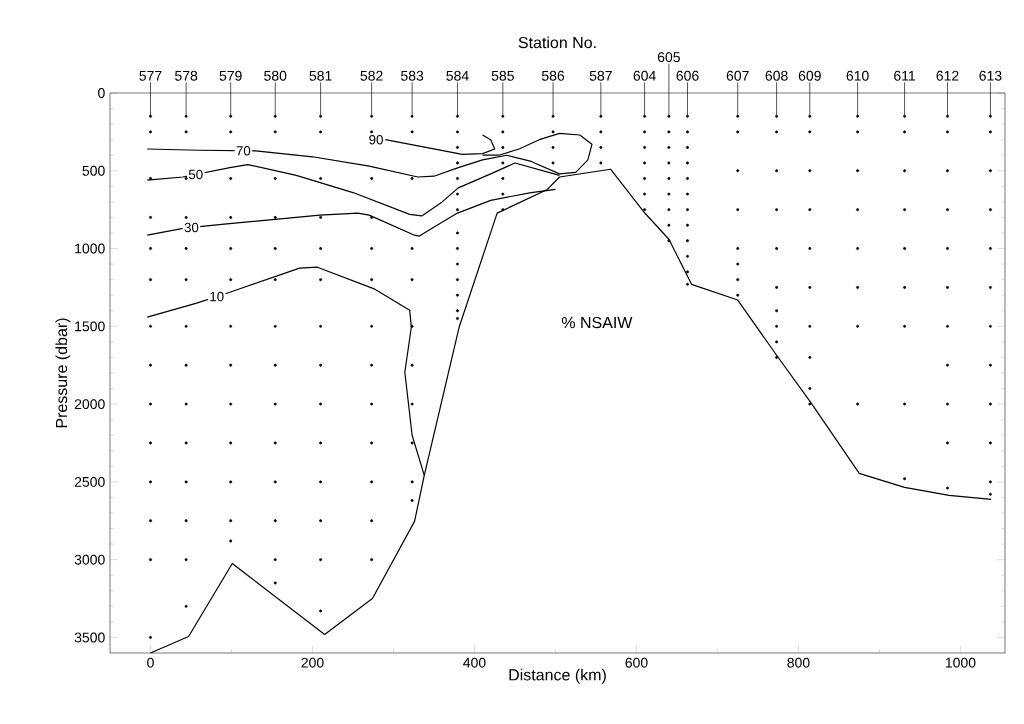 The width and height of the screenshot is (1024, 724). Describe the element at coordinates (668, 57) in the screenshot. I see `annotation: 605` at that location.